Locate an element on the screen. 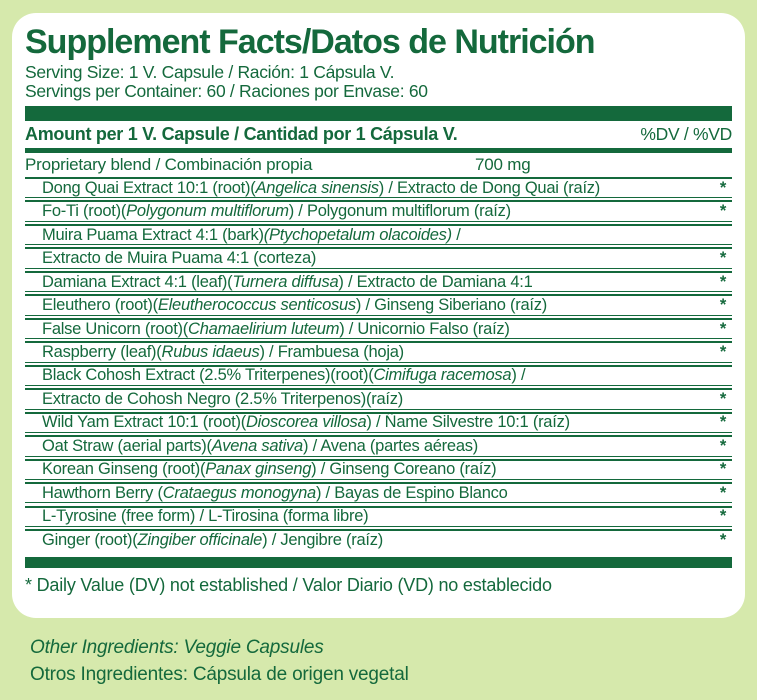  ingredient-name: Extracto de Muira Puama 4:1 (corteza) is located at coordinates (179, 258).